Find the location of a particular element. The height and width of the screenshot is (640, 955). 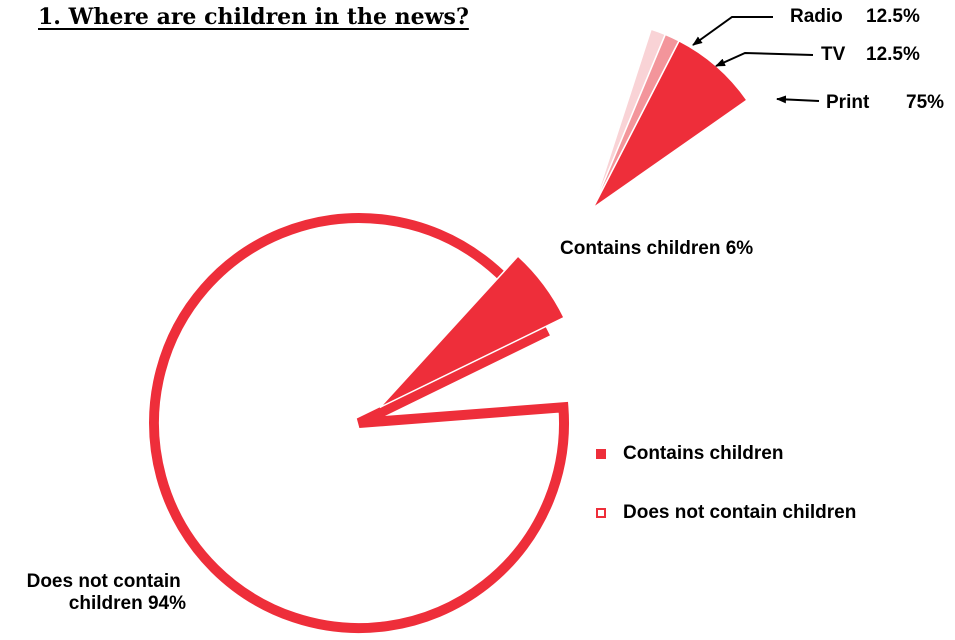

legend-item-contains: Contains children is located at coordinates (689, 454).